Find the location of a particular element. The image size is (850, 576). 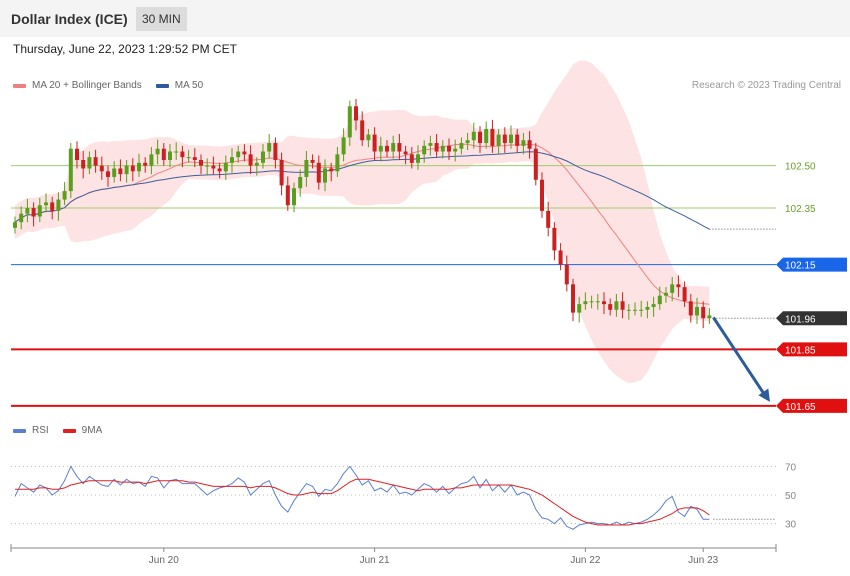

rsi-ma-line is located at coordinates (362, 502).